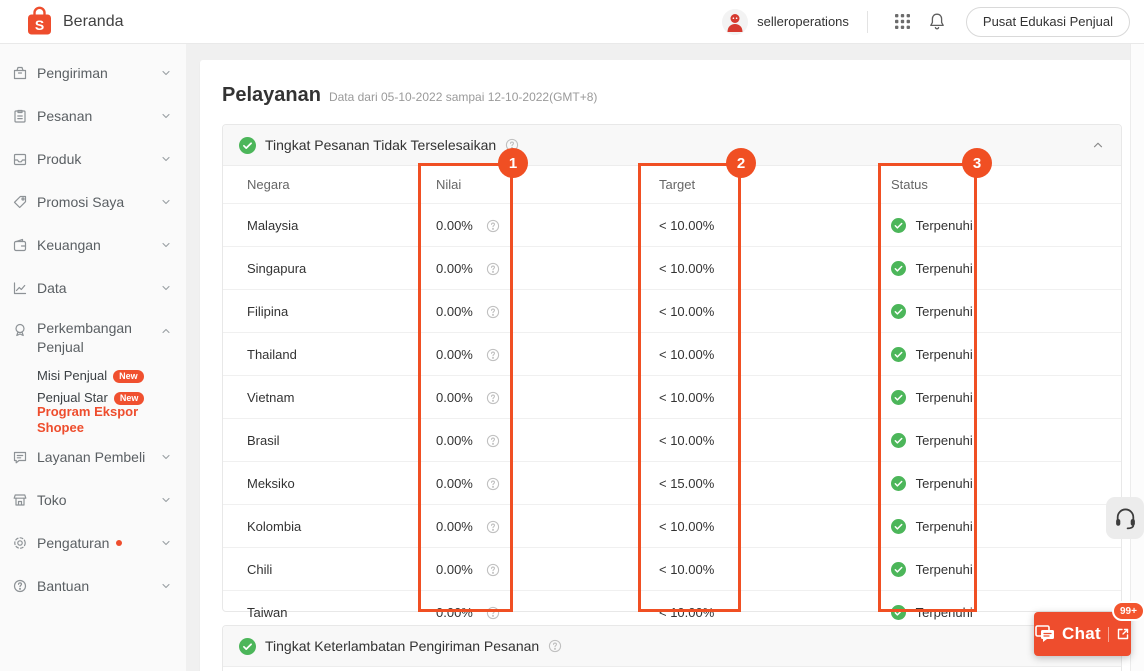 This screenshot has width=1144, height=671. I want to click on country-cell: Singapura, so click(277, 268).